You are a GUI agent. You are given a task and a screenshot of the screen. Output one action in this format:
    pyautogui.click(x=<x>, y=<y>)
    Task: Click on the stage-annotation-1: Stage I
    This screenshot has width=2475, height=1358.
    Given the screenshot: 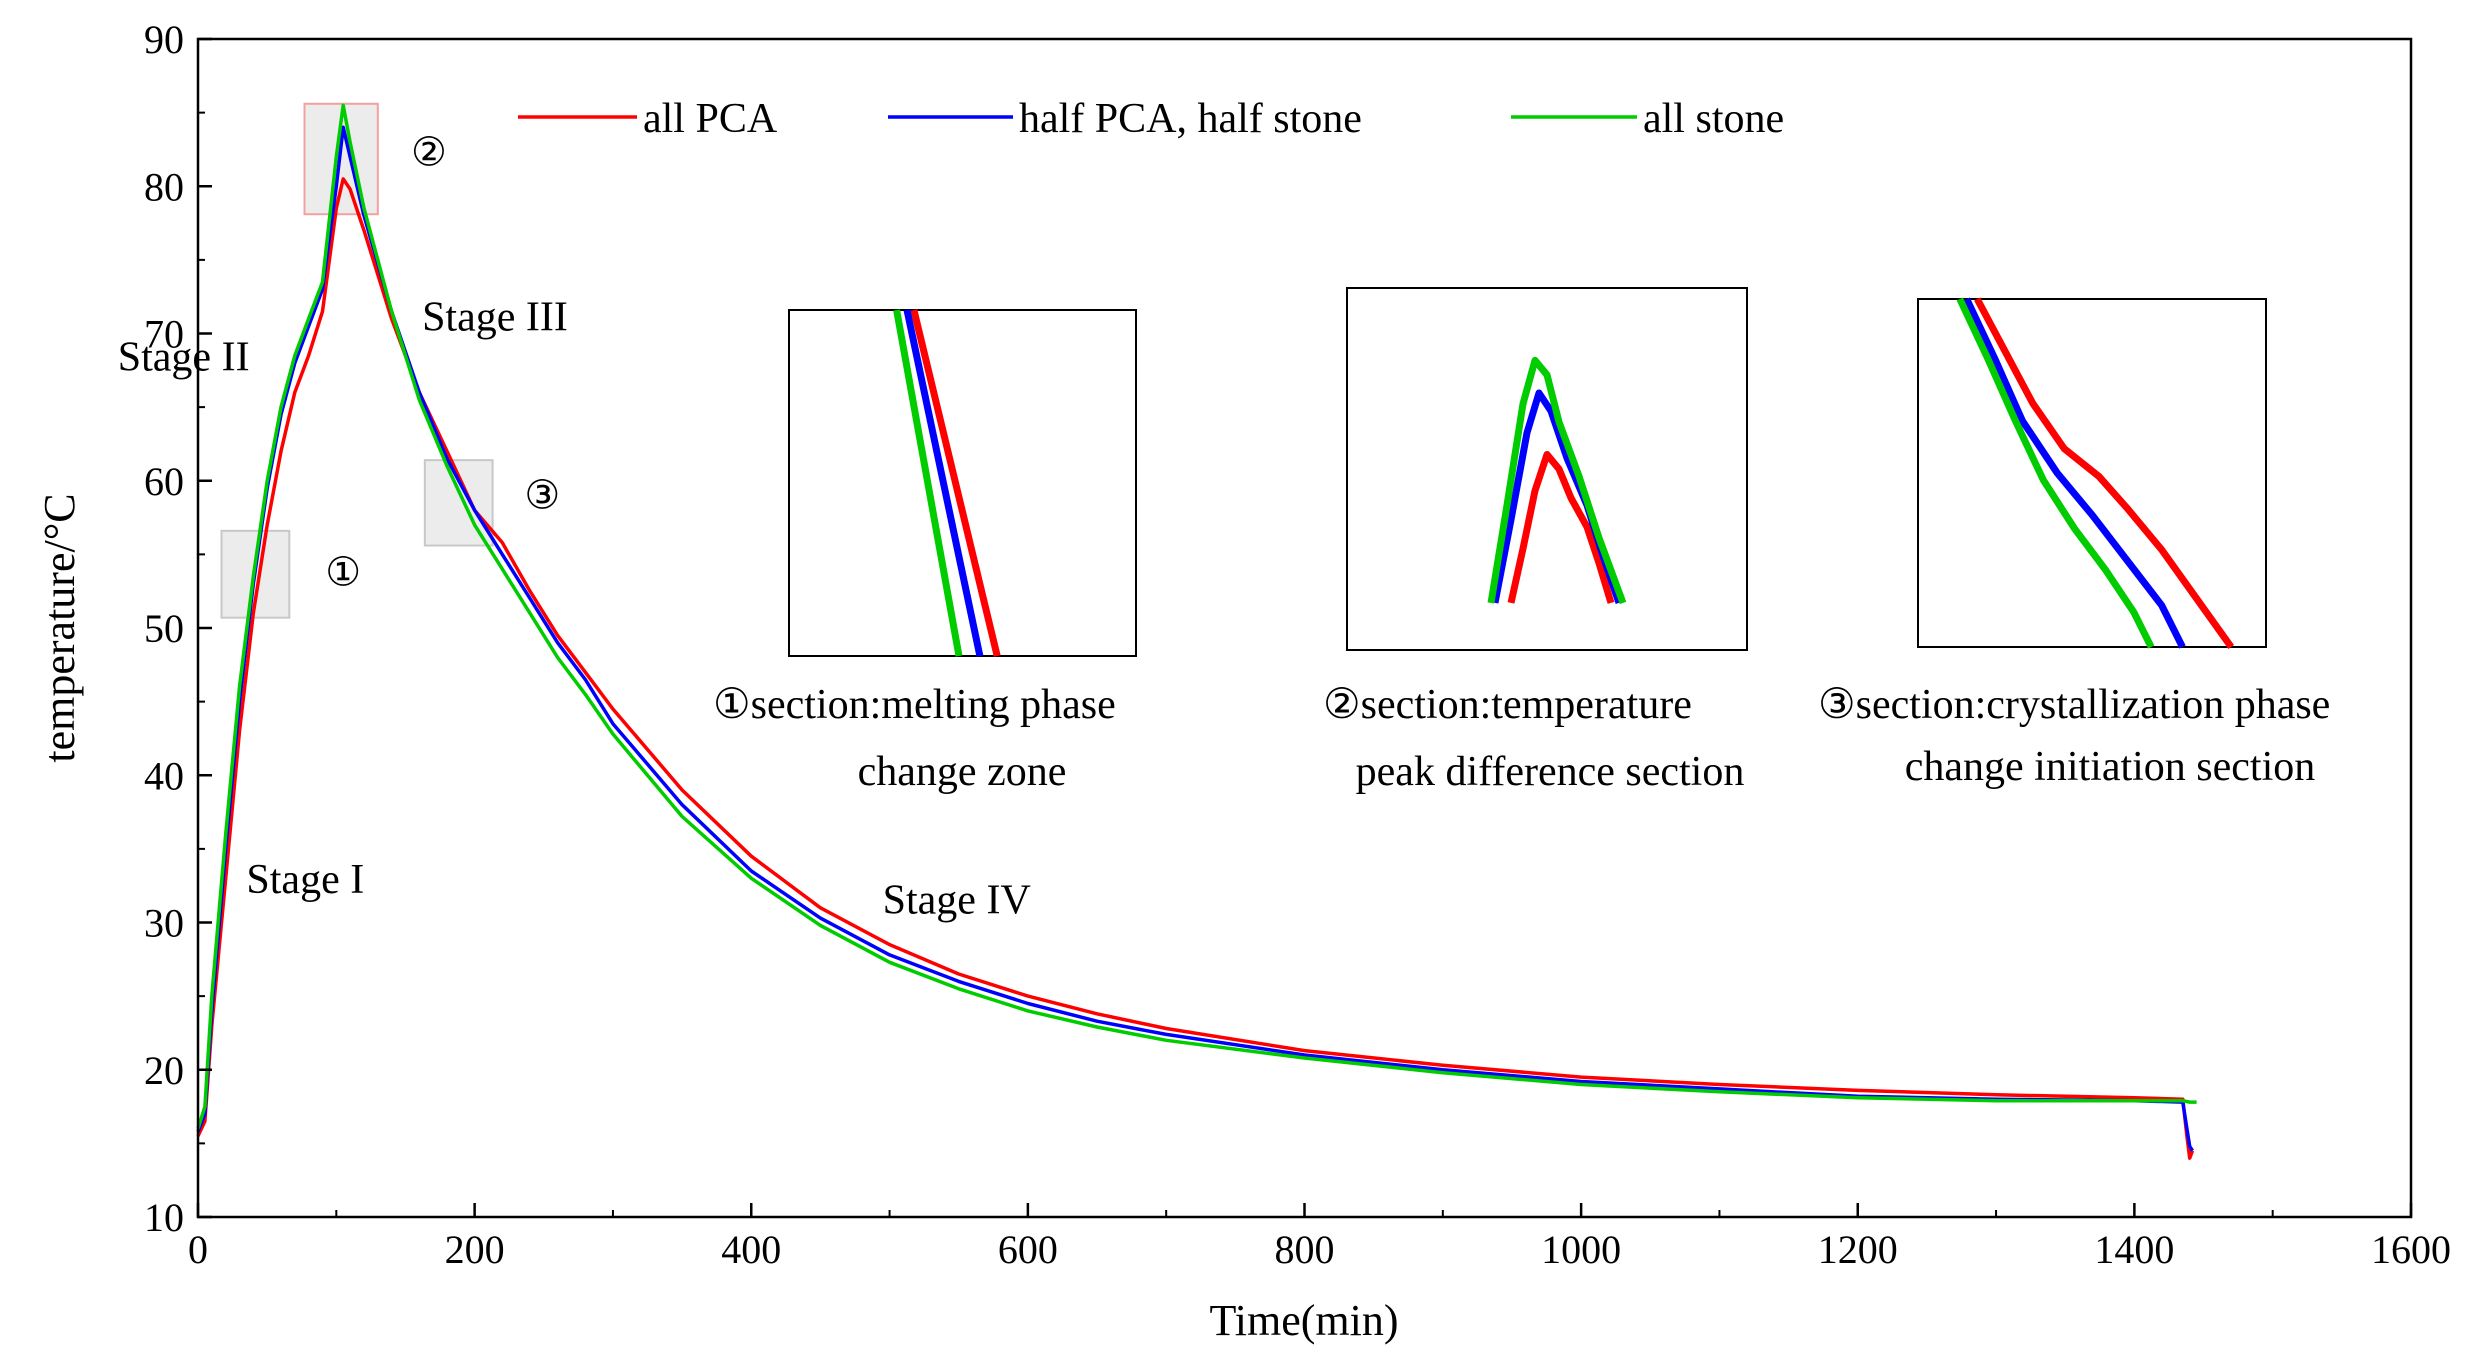 What is the action you would take?
    pyautogui.click(x=305, y=880)
    